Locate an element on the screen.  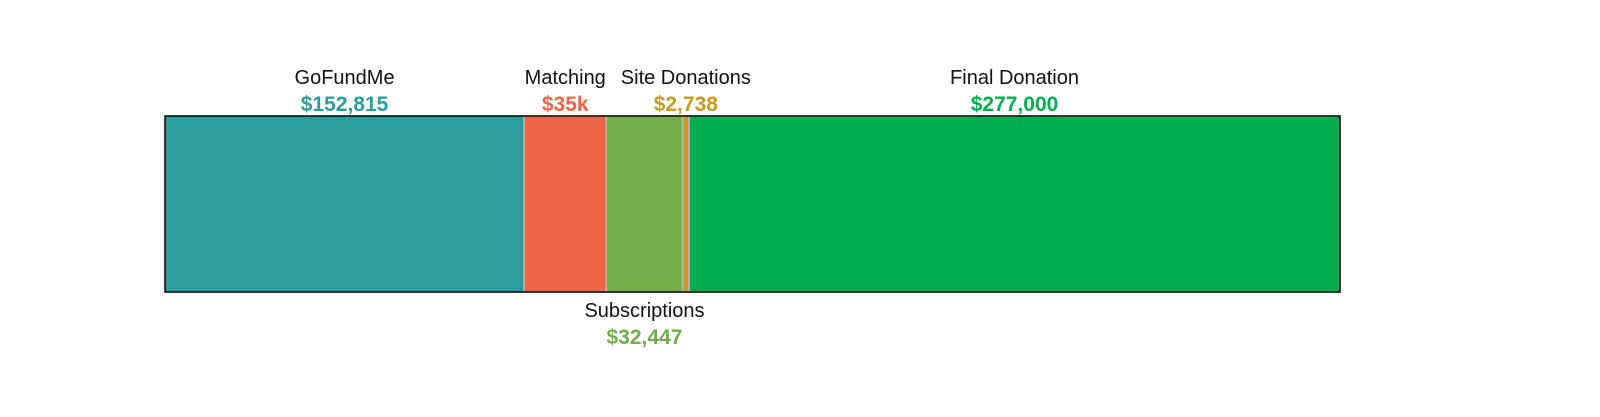
segment-name-site-donations: Site Donations is located at coordinates (686, 78).